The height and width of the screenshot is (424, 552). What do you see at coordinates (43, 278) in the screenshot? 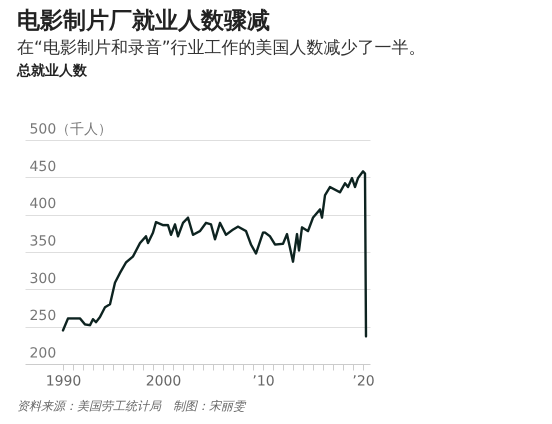
I see `y-tick-label: 300` at bounding box center [43, 278].